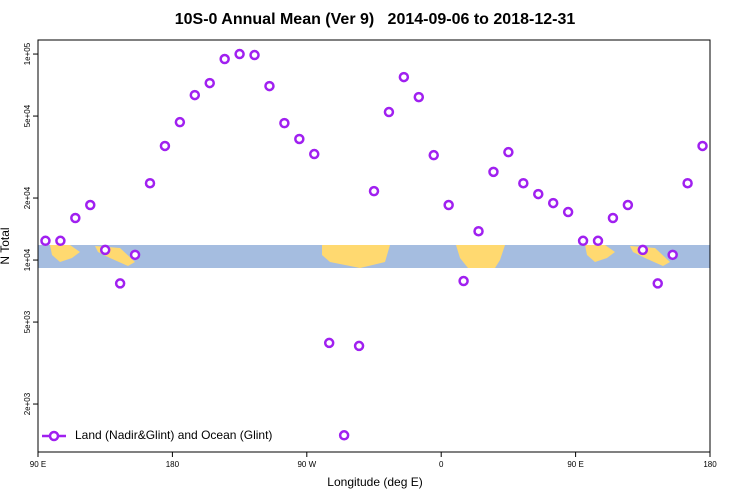 The height and width of the screenshot is (500, 750). Describe the element at coordinates (27, 403) in the screenshot. I see `y-tick-label: 2e+03` at that location.